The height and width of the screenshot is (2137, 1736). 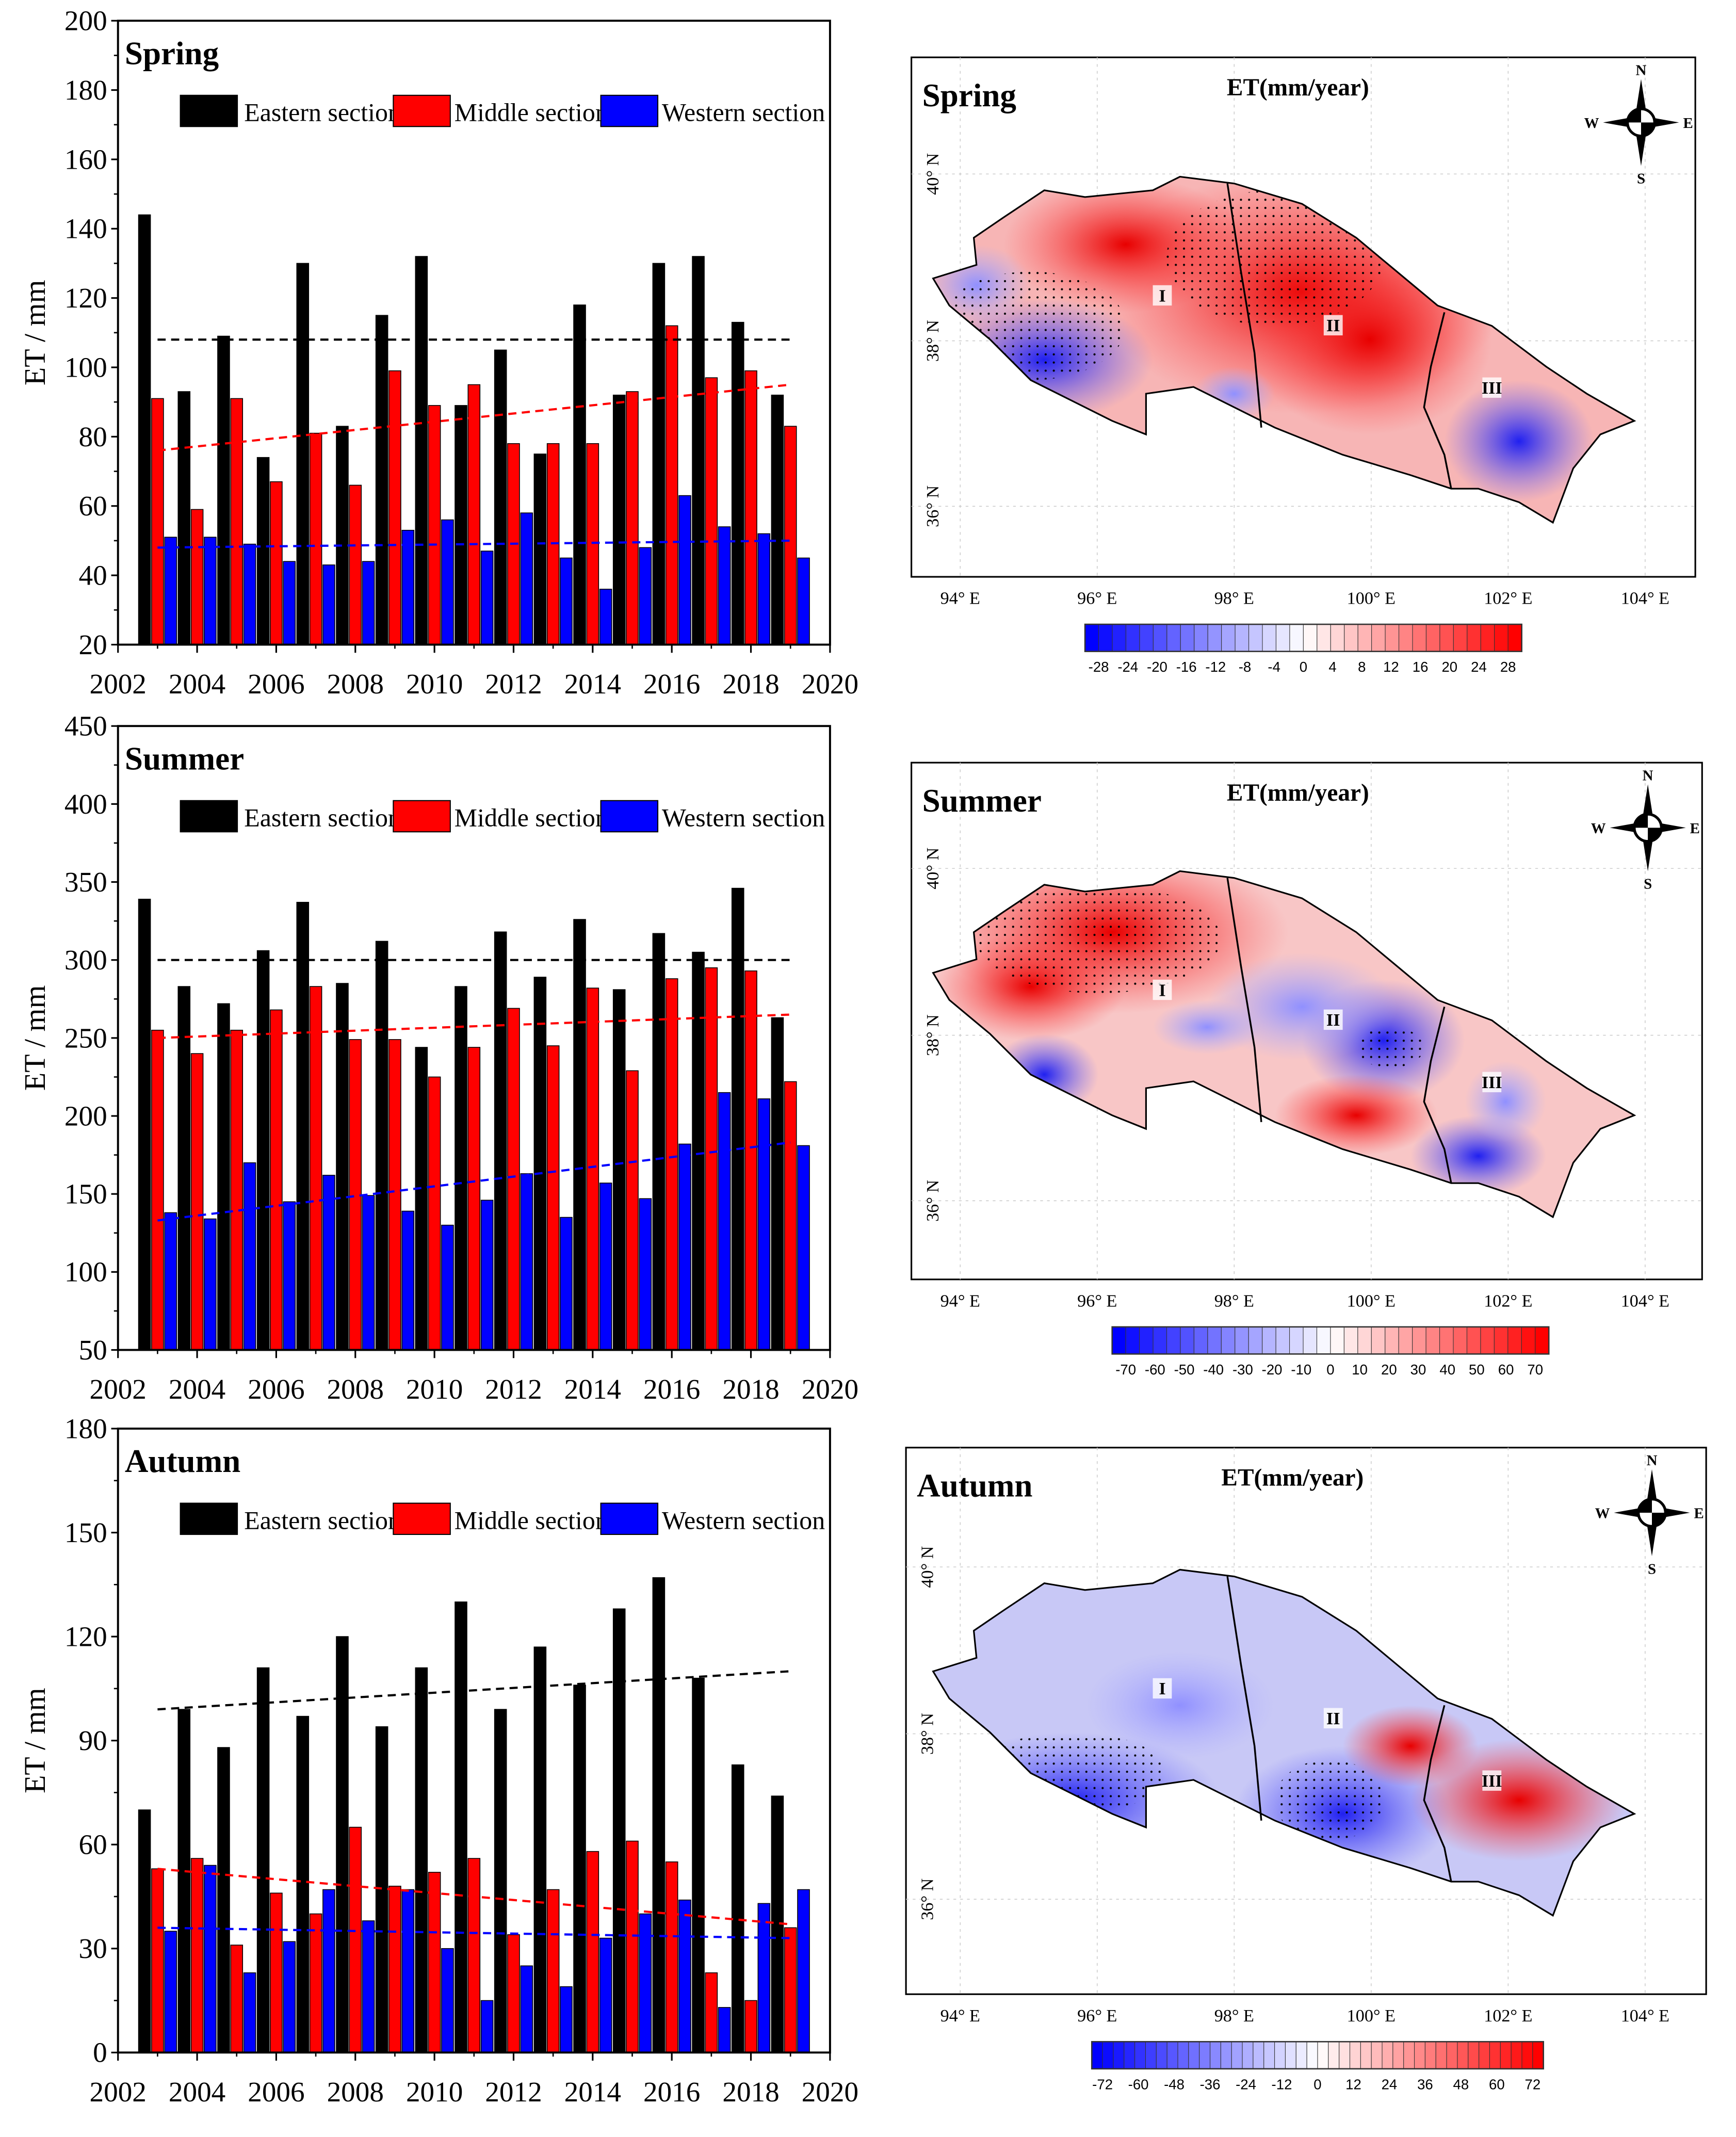 I want to click on trend-line-eastern, so click(x=474, y=1690).